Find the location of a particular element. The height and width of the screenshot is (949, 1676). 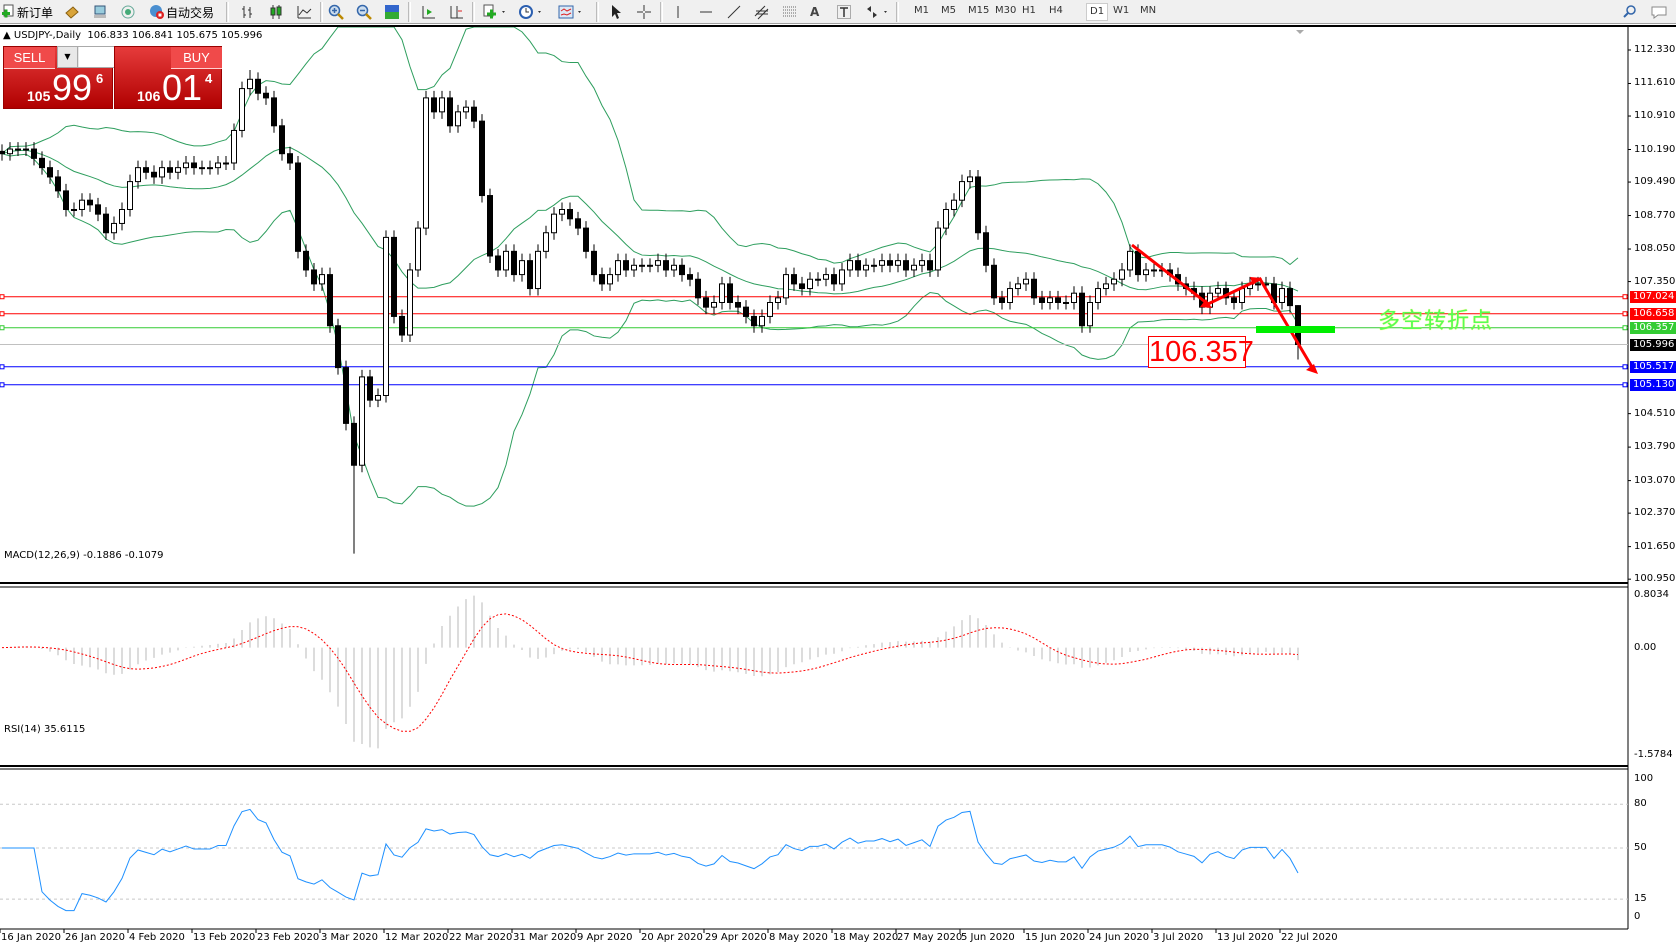

macd-axis-label: -1.5784 is located at coordinates (1653, 754).